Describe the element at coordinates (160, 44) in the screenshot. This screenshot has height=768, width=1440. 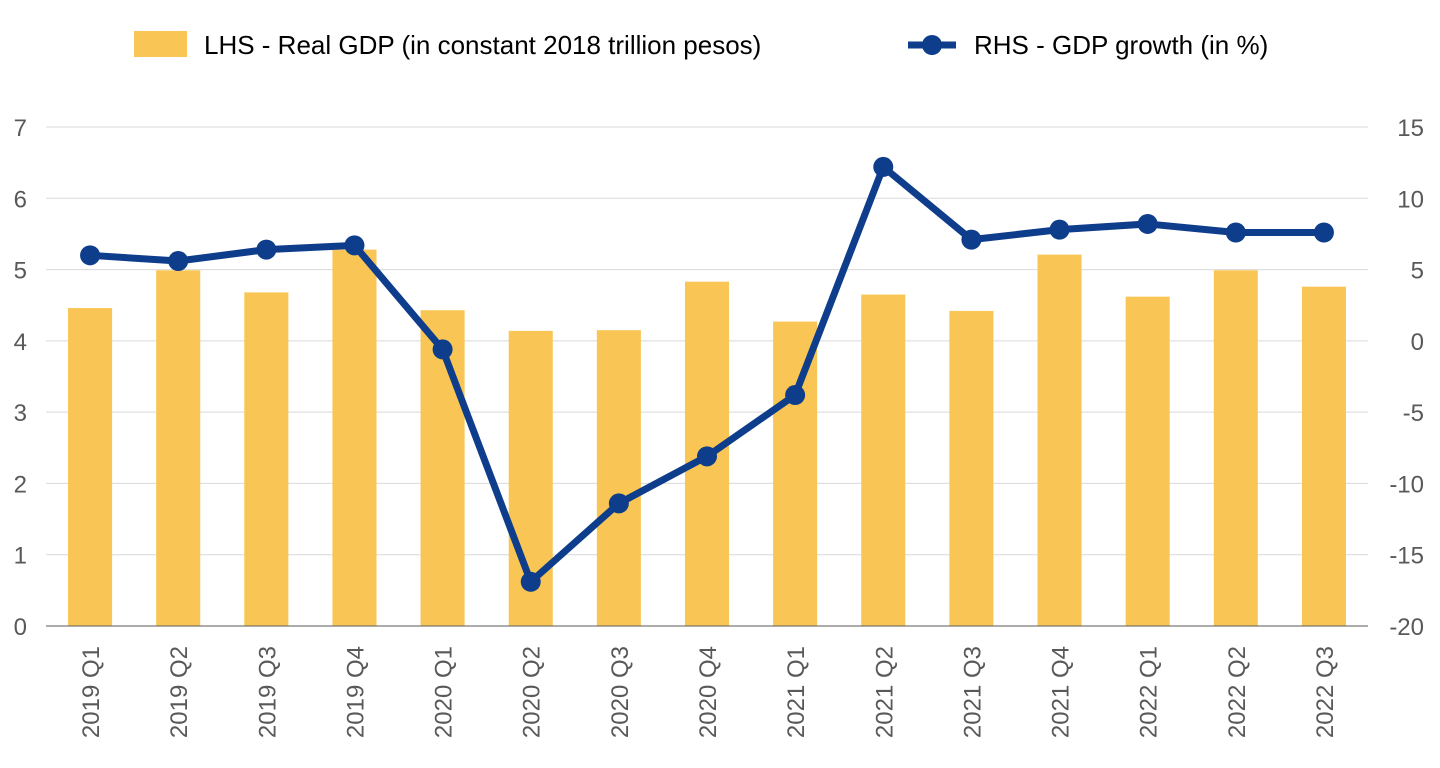
I see `legend-swatch-real-gdp` at that location.